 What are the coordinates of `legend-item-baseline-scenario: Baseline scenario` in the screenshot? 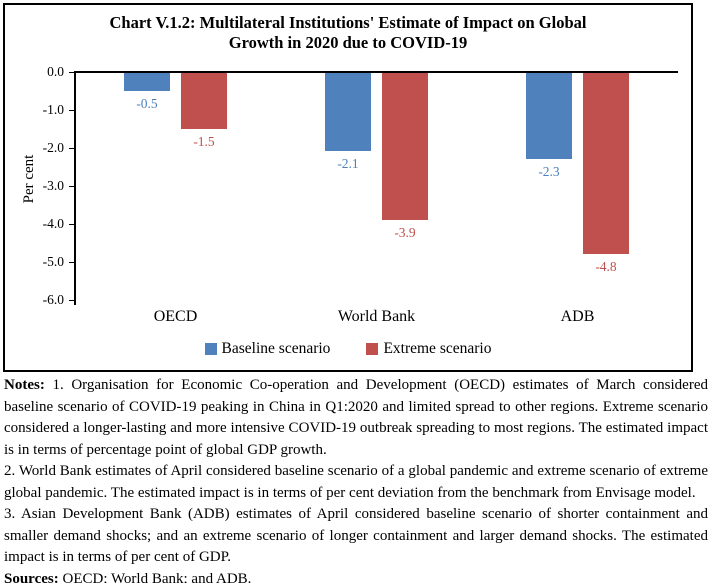 It's located at (267, 349).